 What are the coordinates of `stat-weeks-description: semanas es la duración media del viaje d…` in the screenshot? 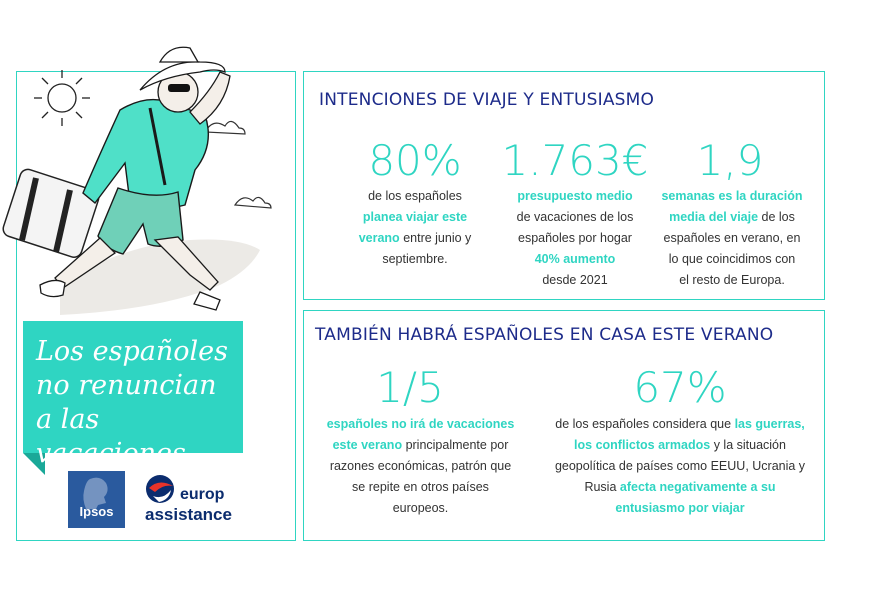 It's located at (732, 238).